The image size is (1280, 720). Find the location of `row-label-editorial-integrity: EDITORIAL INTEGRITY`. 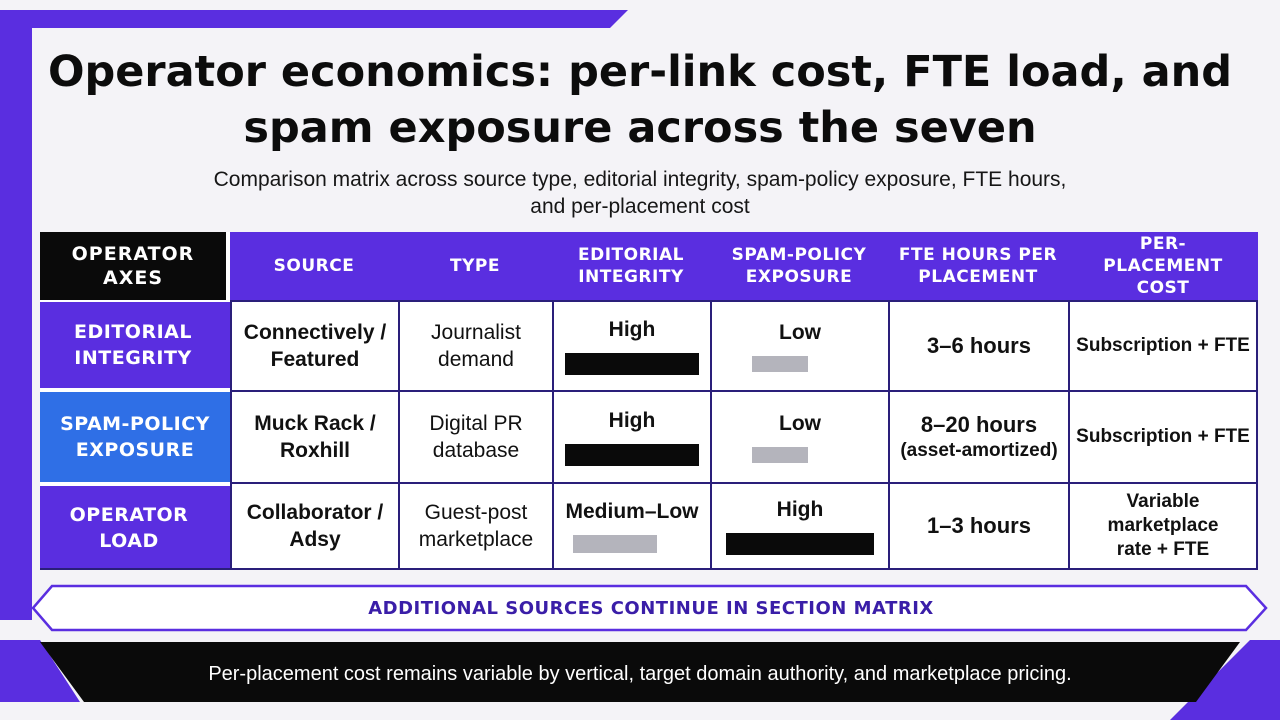

row-label-editorial-integrity: EDITORIAL INTEGRITY is located at coordinates (133, 345).